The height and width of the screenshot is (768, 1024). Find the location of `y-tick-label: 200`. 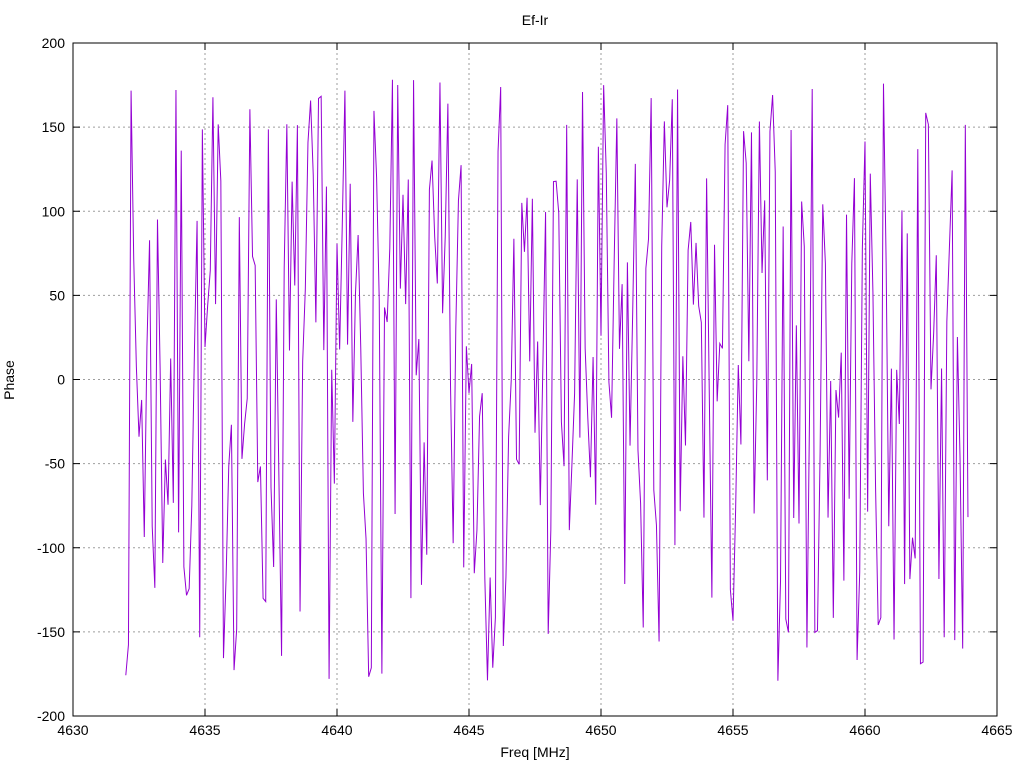

y-tick-label: 200 is located at coordinates (54, 43).